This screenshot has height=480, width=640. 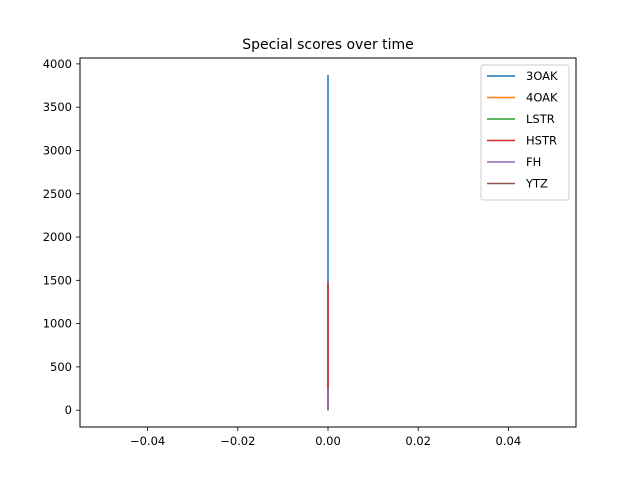 What do you see at coordinates (57, 150) in the screenshot?
I see `y-tick-label: 3000` at bounding box center [57, 150].